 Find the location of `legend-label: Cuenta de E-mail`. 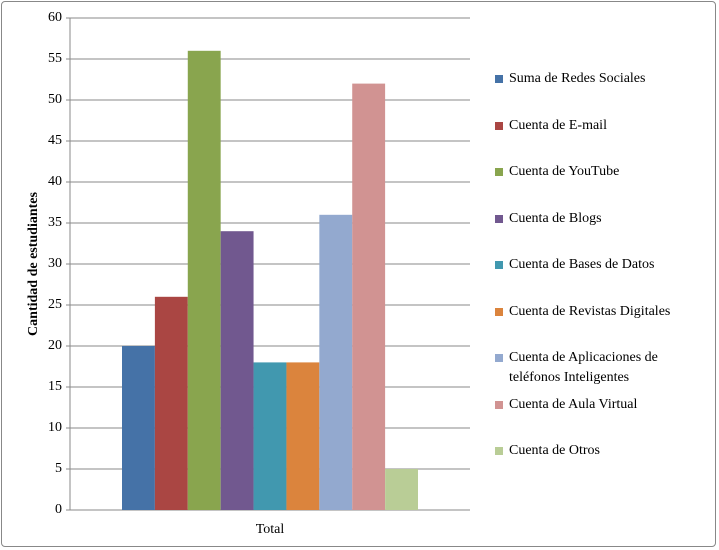

legend-label: Cuenta de E-mail is located at coordinates (558, 125).